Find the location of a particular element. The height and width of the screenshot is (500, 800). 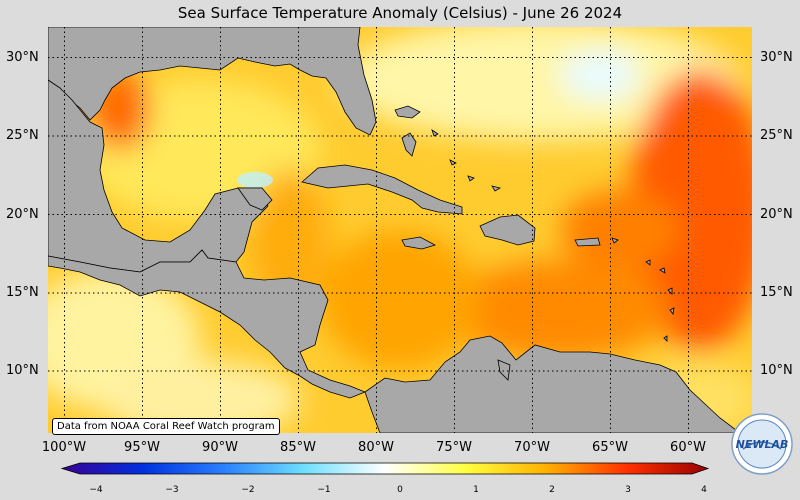

lon-label-60w: 60°W is located at coordinates (688, 447).